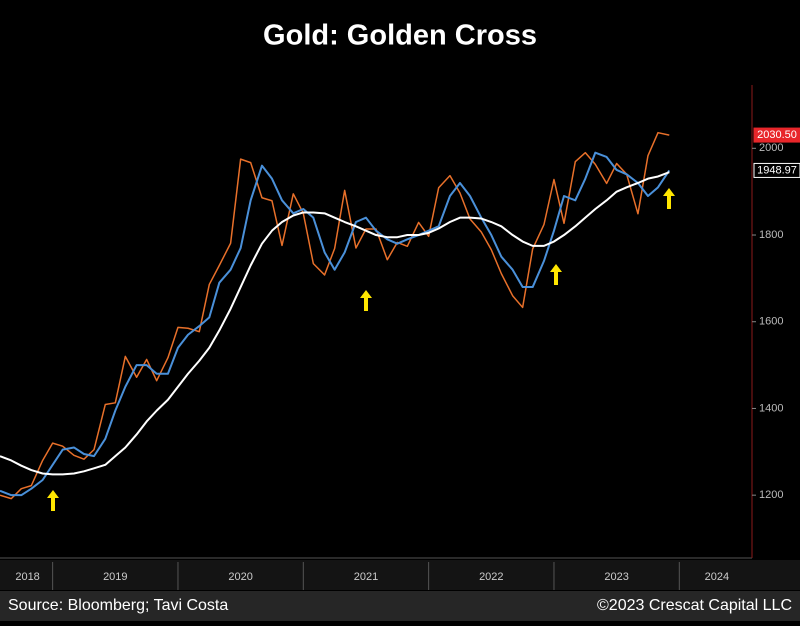 The height and width of the screenshot is (626, 800). What do you see at coordinates (771, 495) in the screenshot?
I see `y-tick-label: 1200` at bounding box center [771, 495].